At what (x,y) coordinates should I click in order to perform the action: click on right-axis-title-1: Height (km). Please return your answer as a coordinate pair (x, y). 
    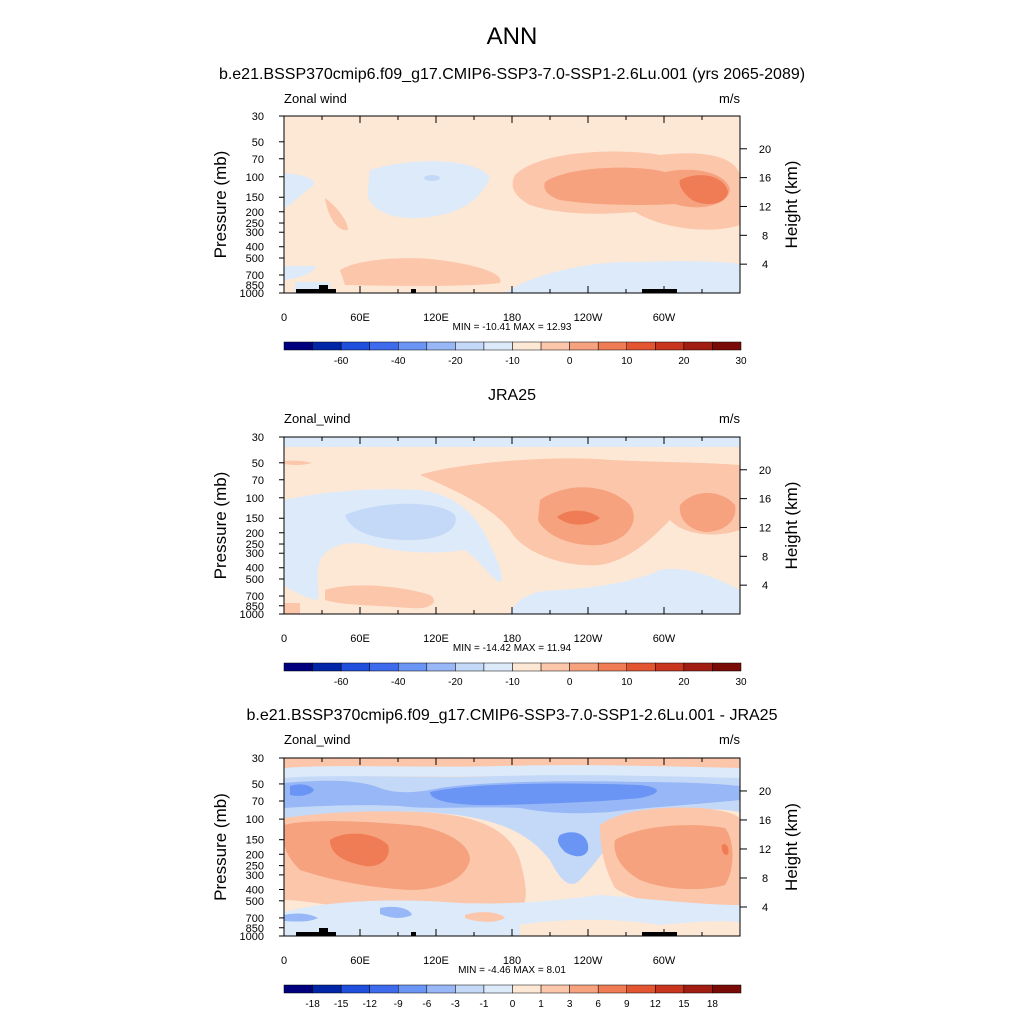
    Looking at the image, I should click on (791, 205).